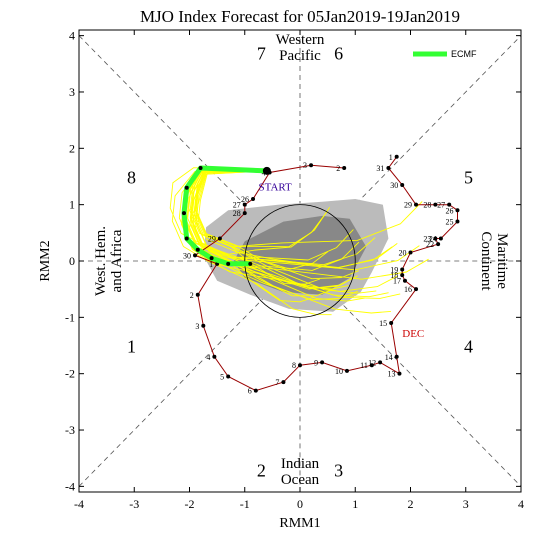 This screenshot has width=547, height=547. Describe the element at coordinates (445, 54) in the screenshot. I see `legend: ECMF` at that location.